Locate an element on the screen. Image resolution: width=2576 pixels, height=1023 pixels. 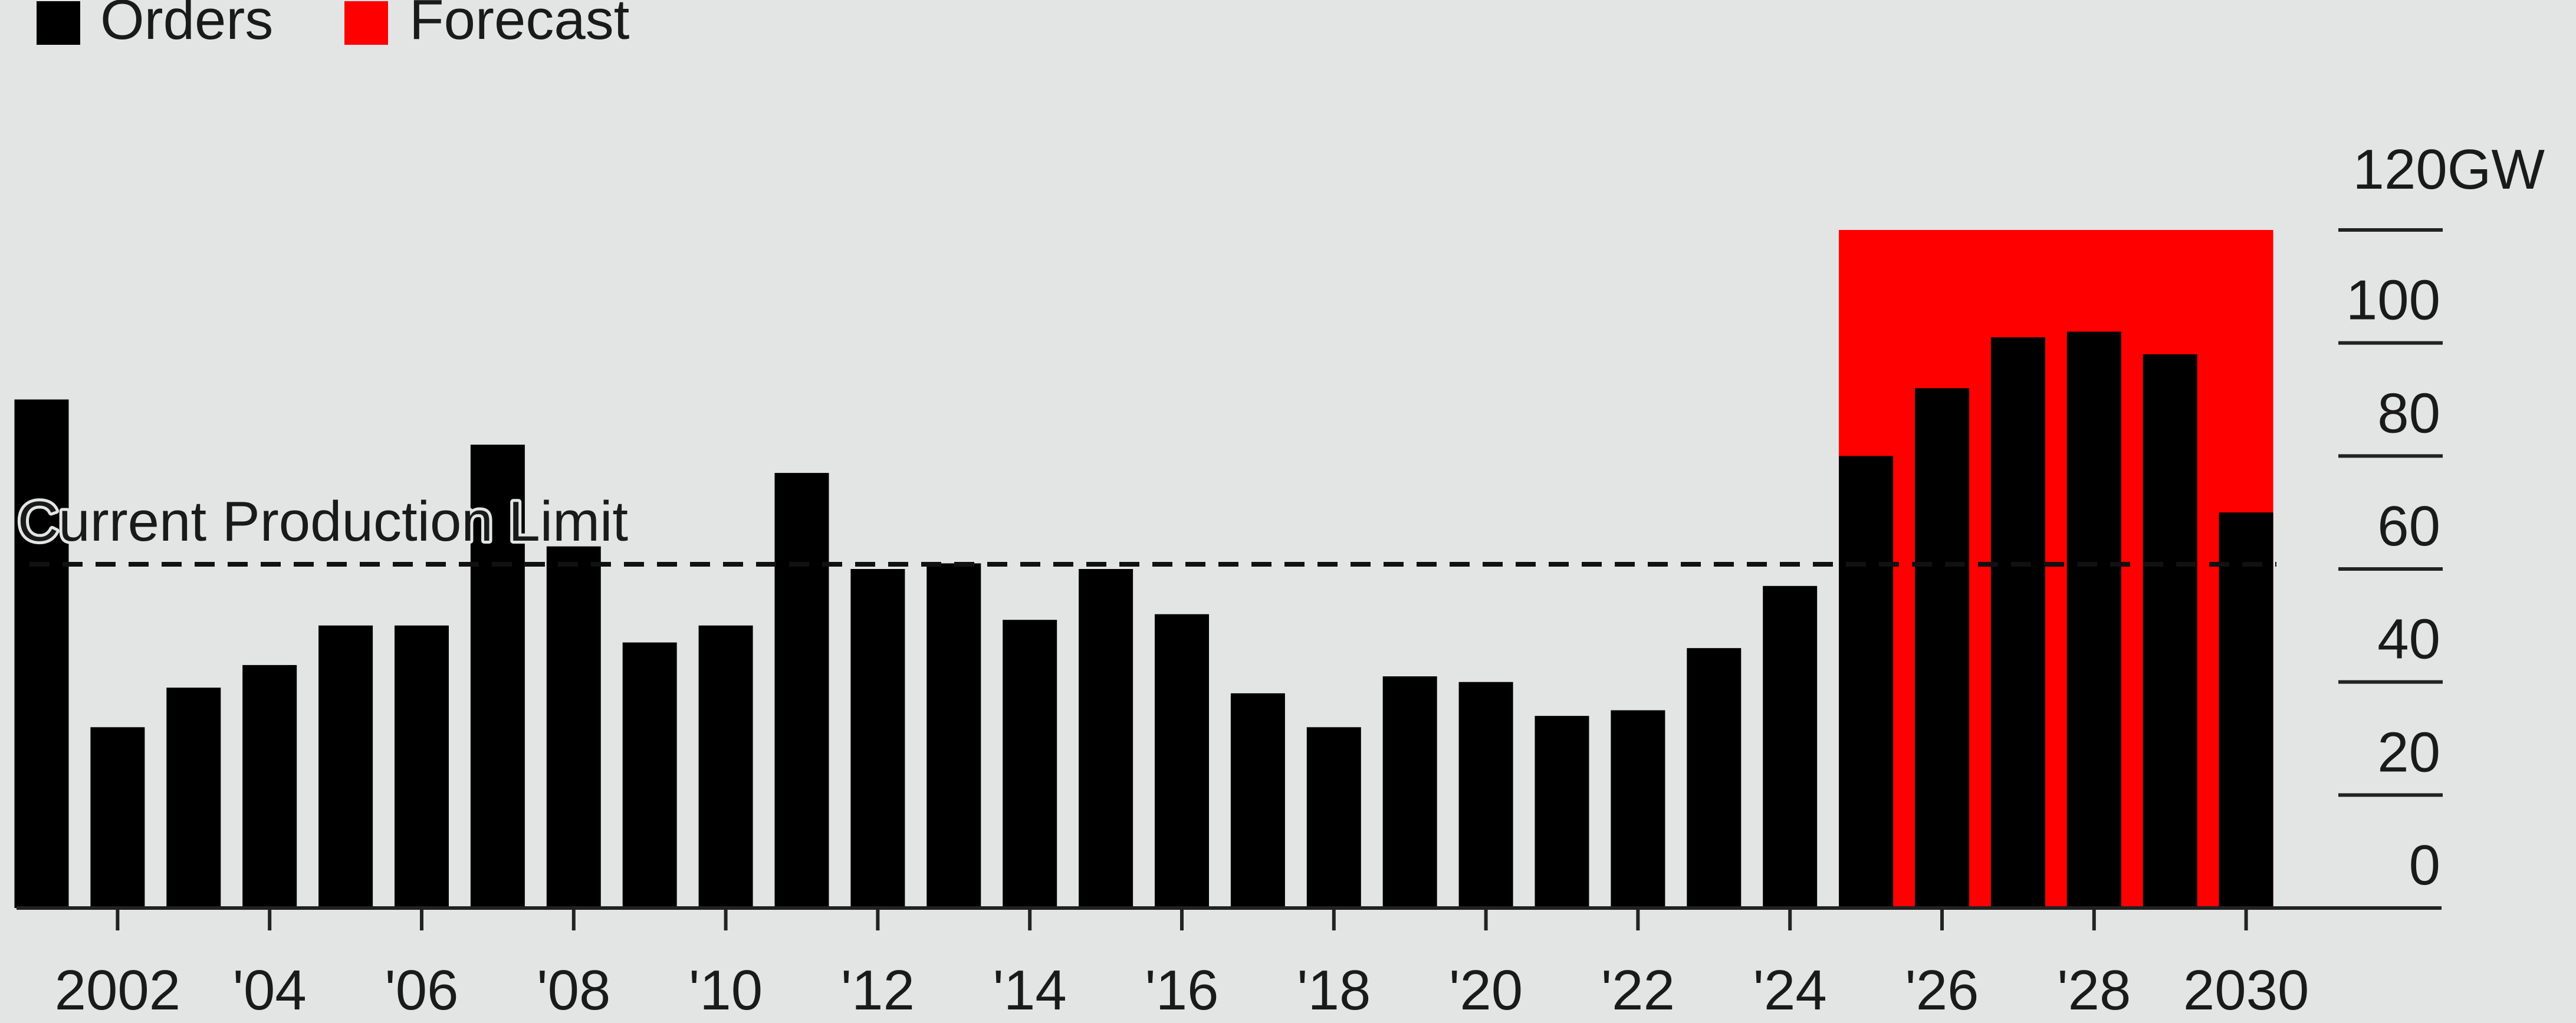
bar-2014 is located at coordinates (1030, 764).